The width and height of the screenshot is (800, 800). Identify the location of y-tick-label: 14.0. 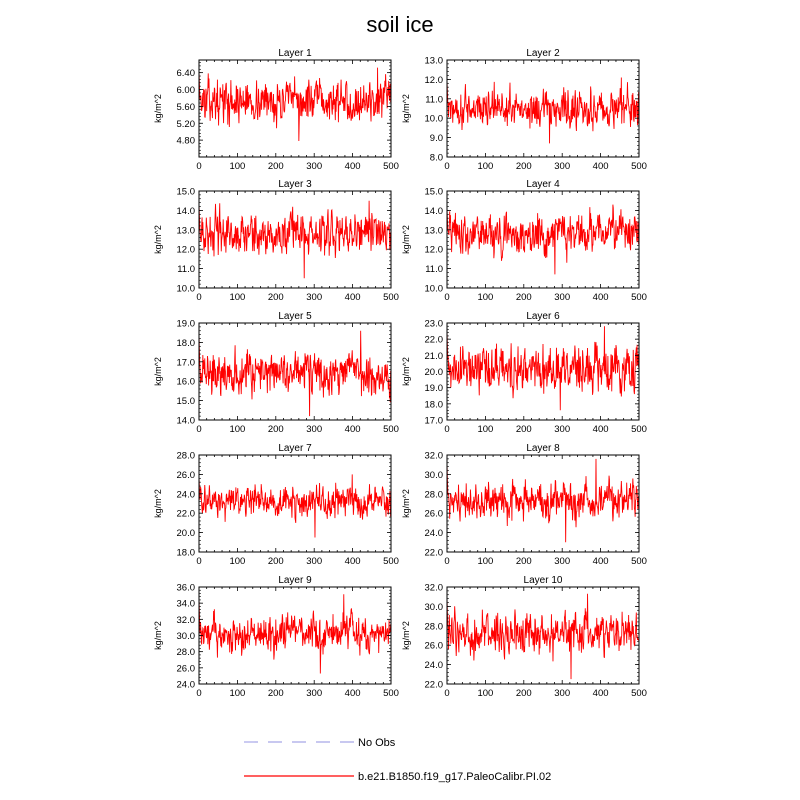
(186, 211).